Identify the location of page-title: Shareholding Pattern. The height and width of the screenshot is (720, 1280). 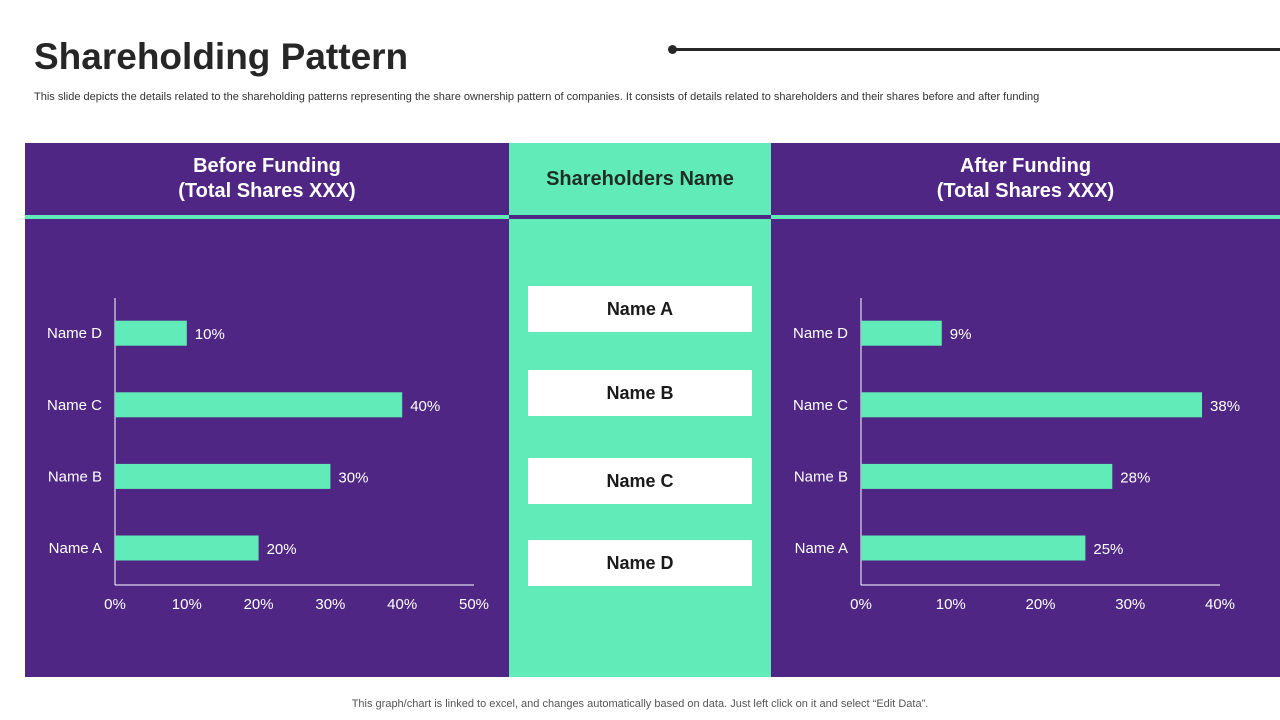
(221, 56).